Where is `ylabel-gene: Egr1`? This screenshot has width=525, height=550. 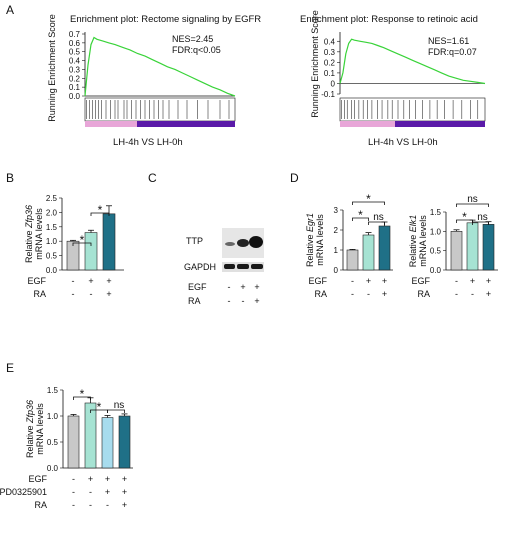 ylabel-gene: Egr1 is located at coordinates (310, 222).